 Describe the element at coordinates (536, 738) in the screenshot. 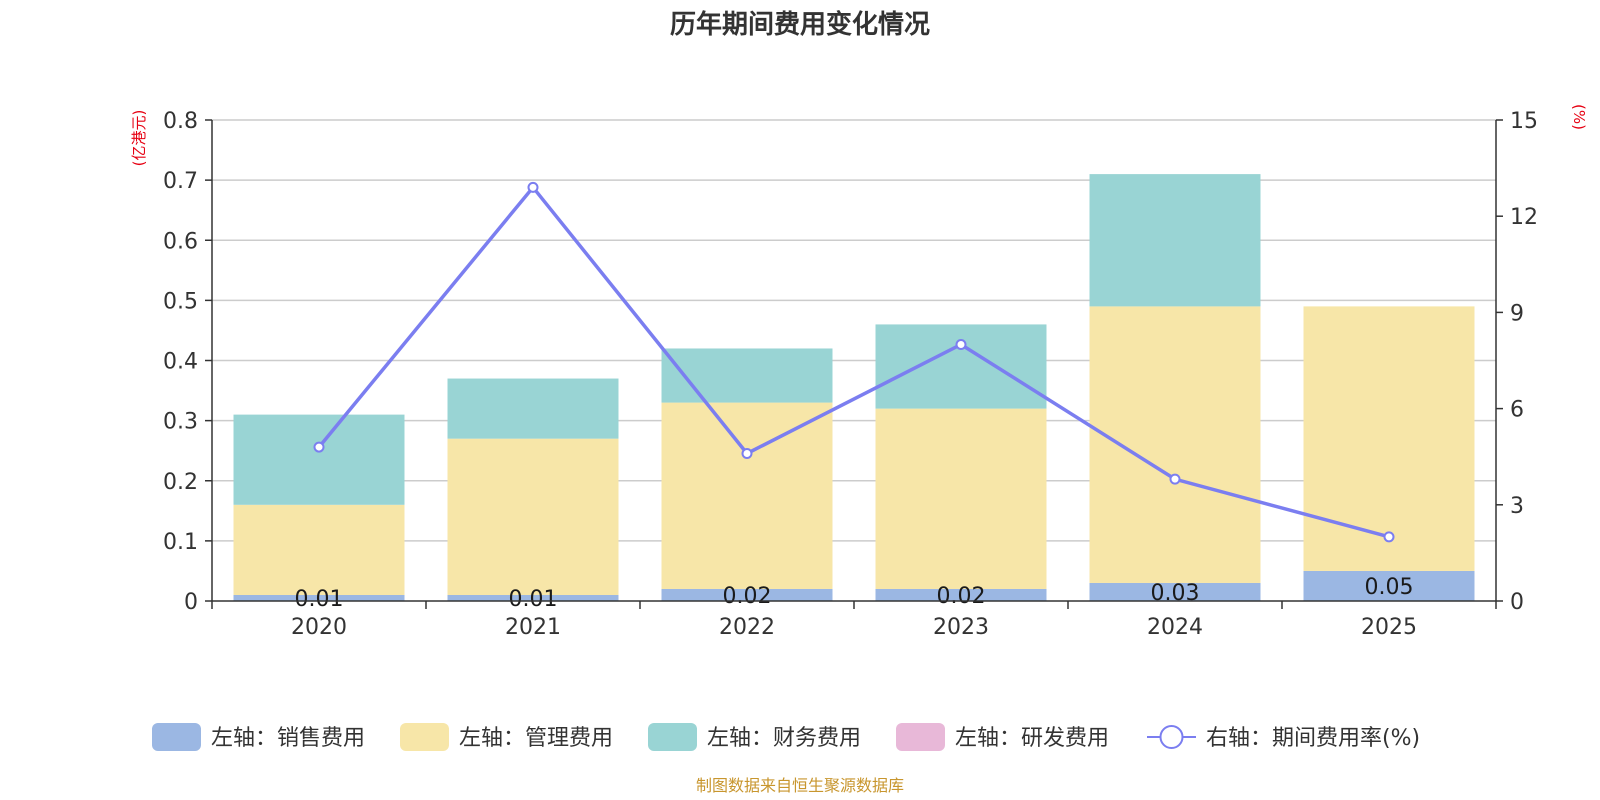

I see `legend-label: 左轴：管理费用` at that location.